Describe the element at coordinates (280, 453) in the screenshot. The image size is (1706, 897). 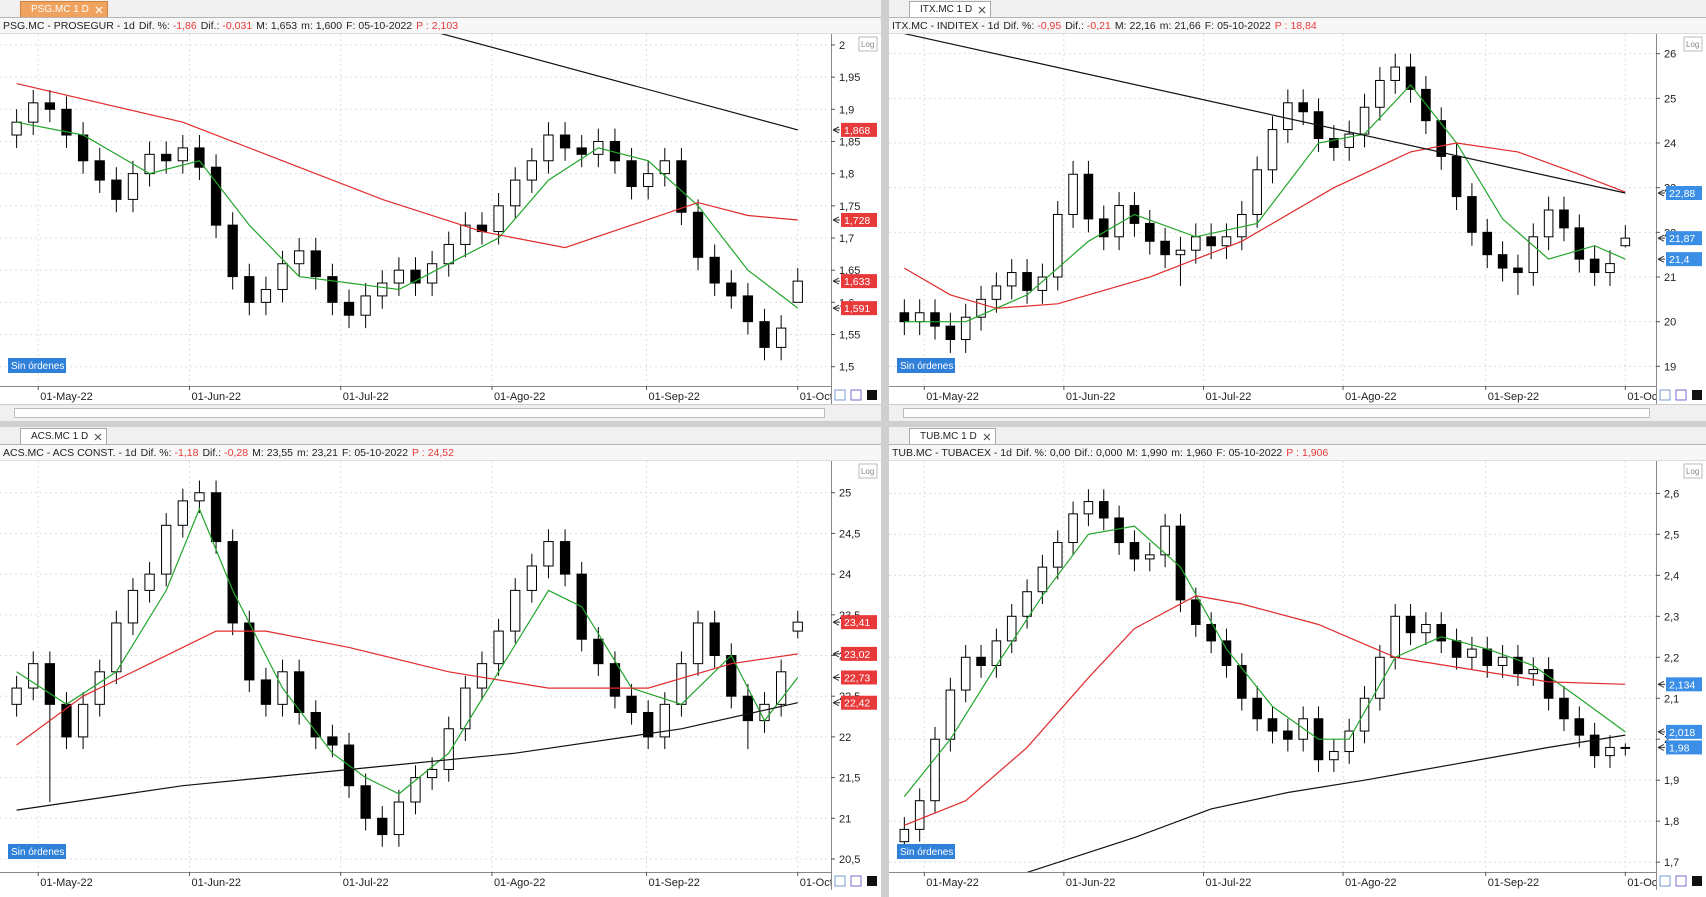
I see `stat-value: 23,55` at that location.